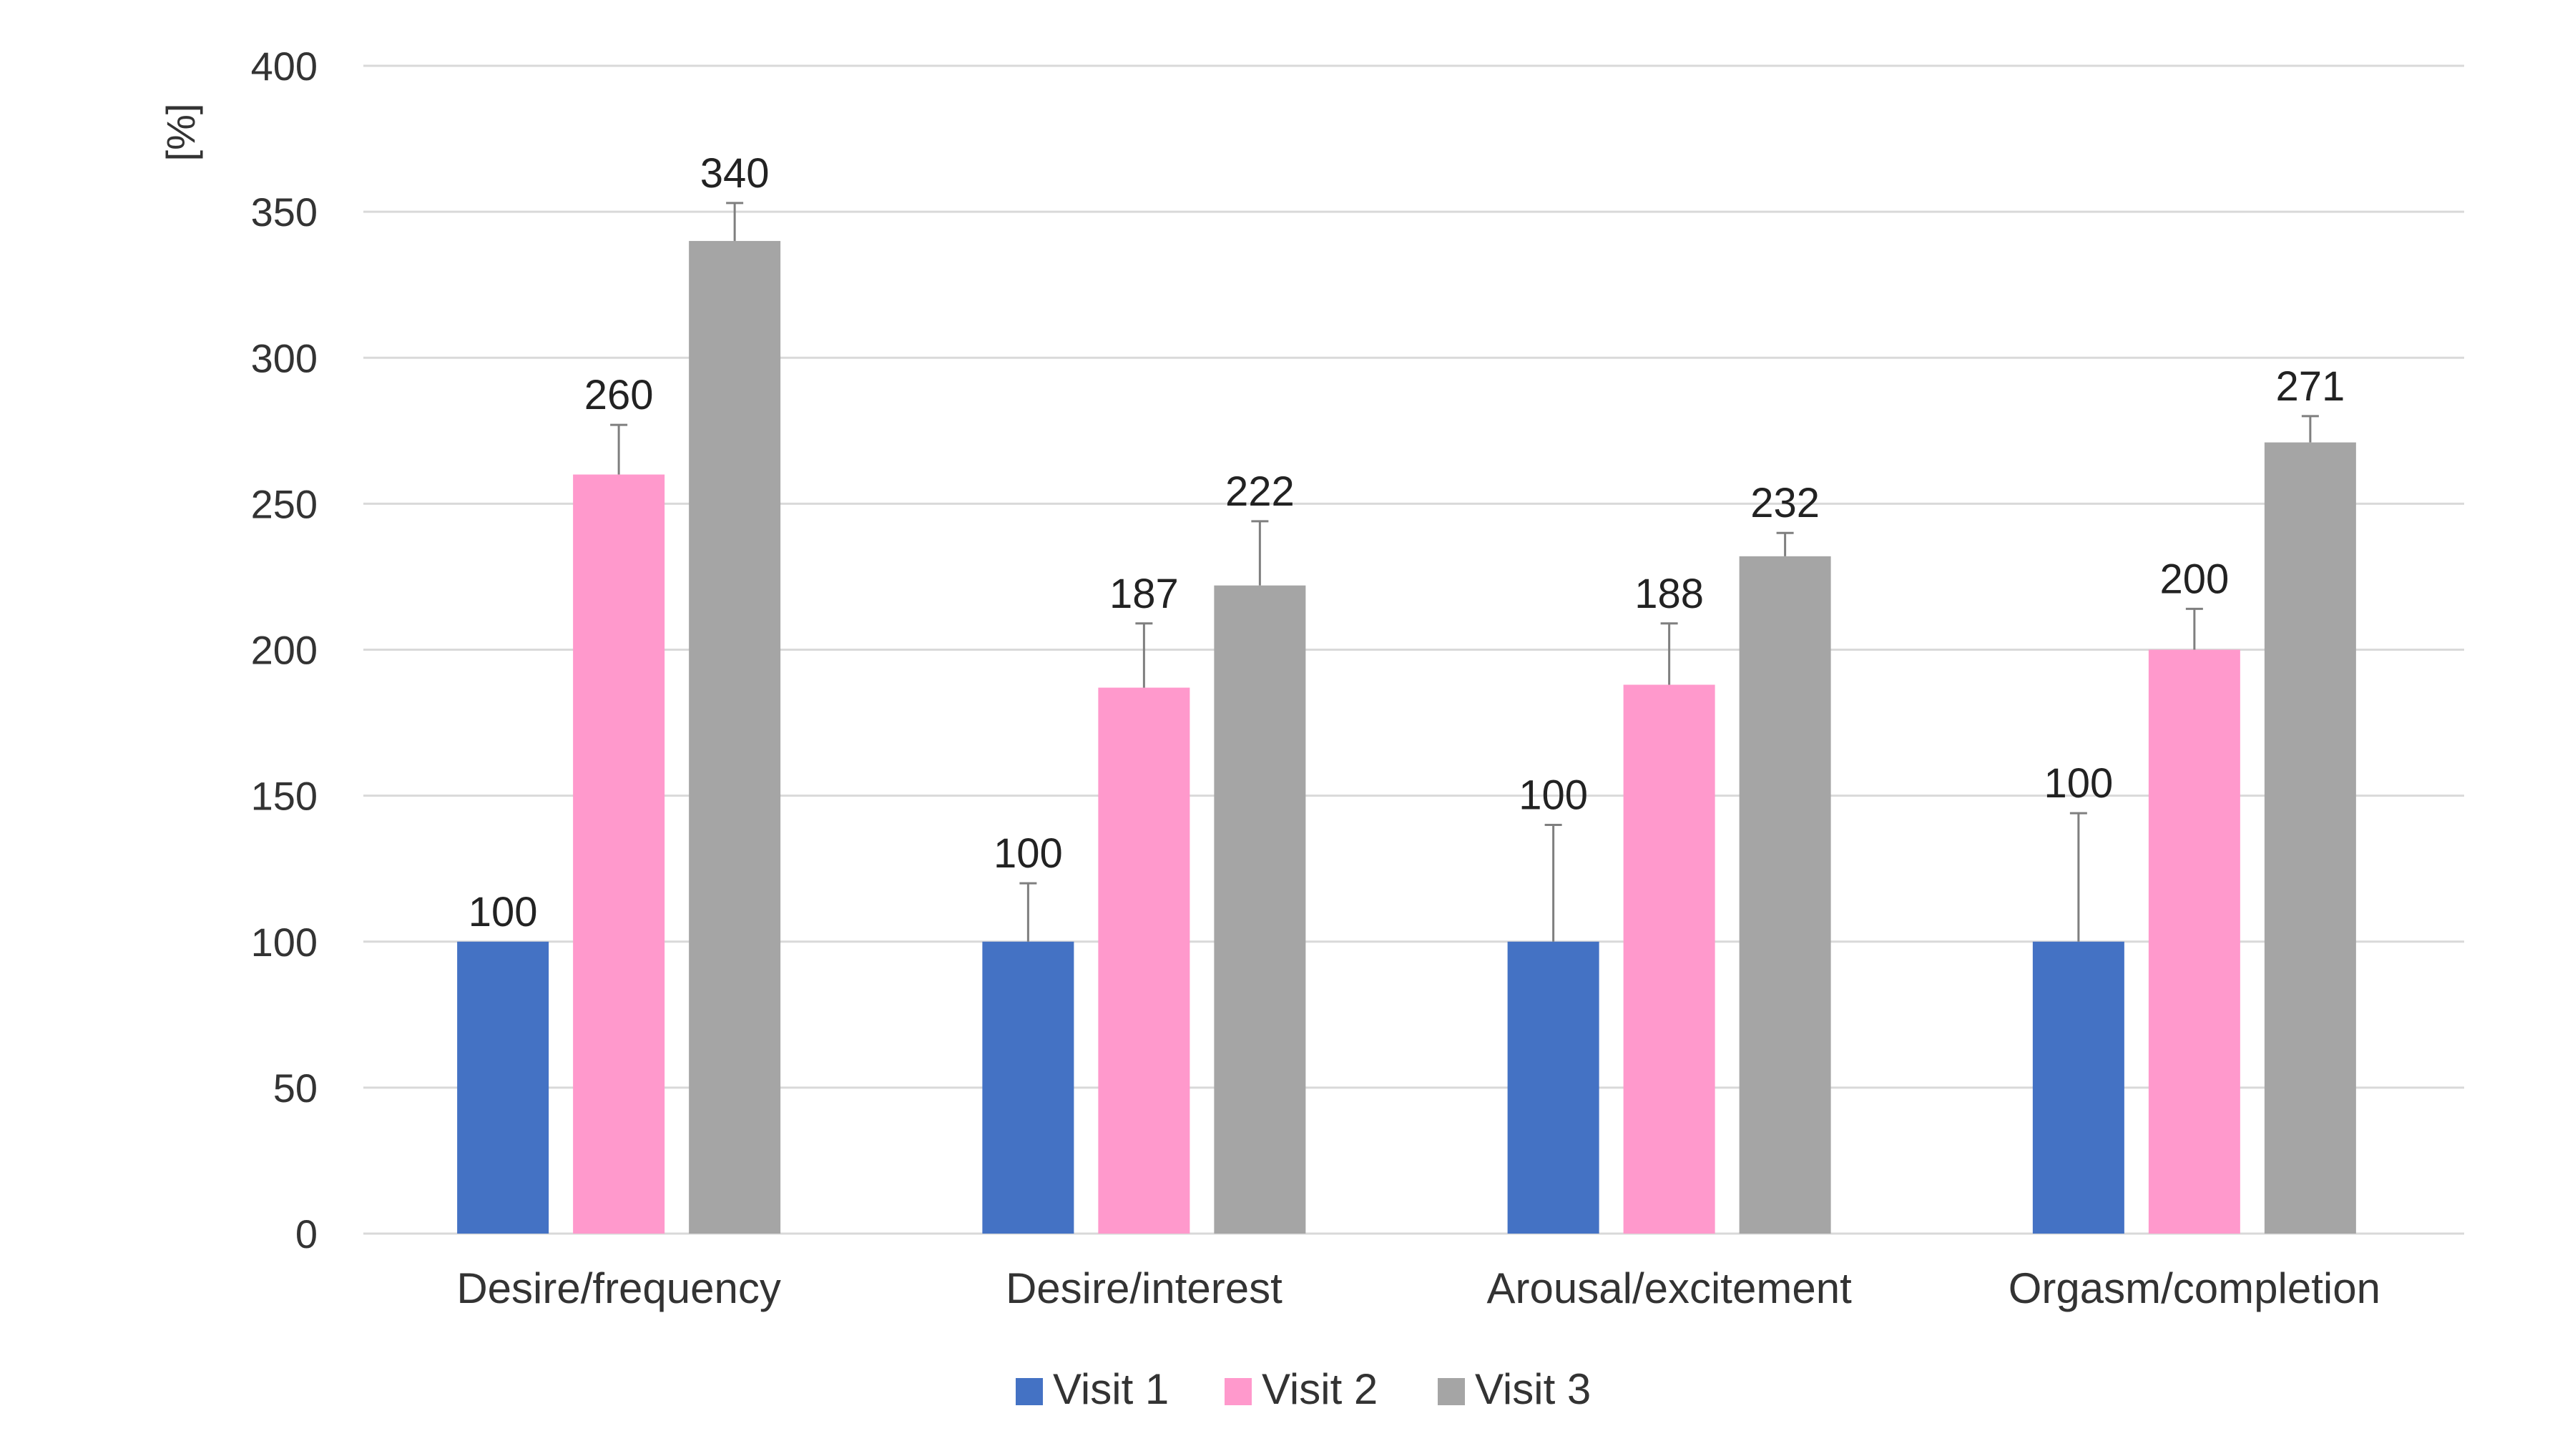 The height and width of the screenshot is (1456, 2565). What do you see at coordinates (1144, 1288) in the screenshot?
I see `x-category-label: Desire/interest` at bounding box center [1144, 1288].